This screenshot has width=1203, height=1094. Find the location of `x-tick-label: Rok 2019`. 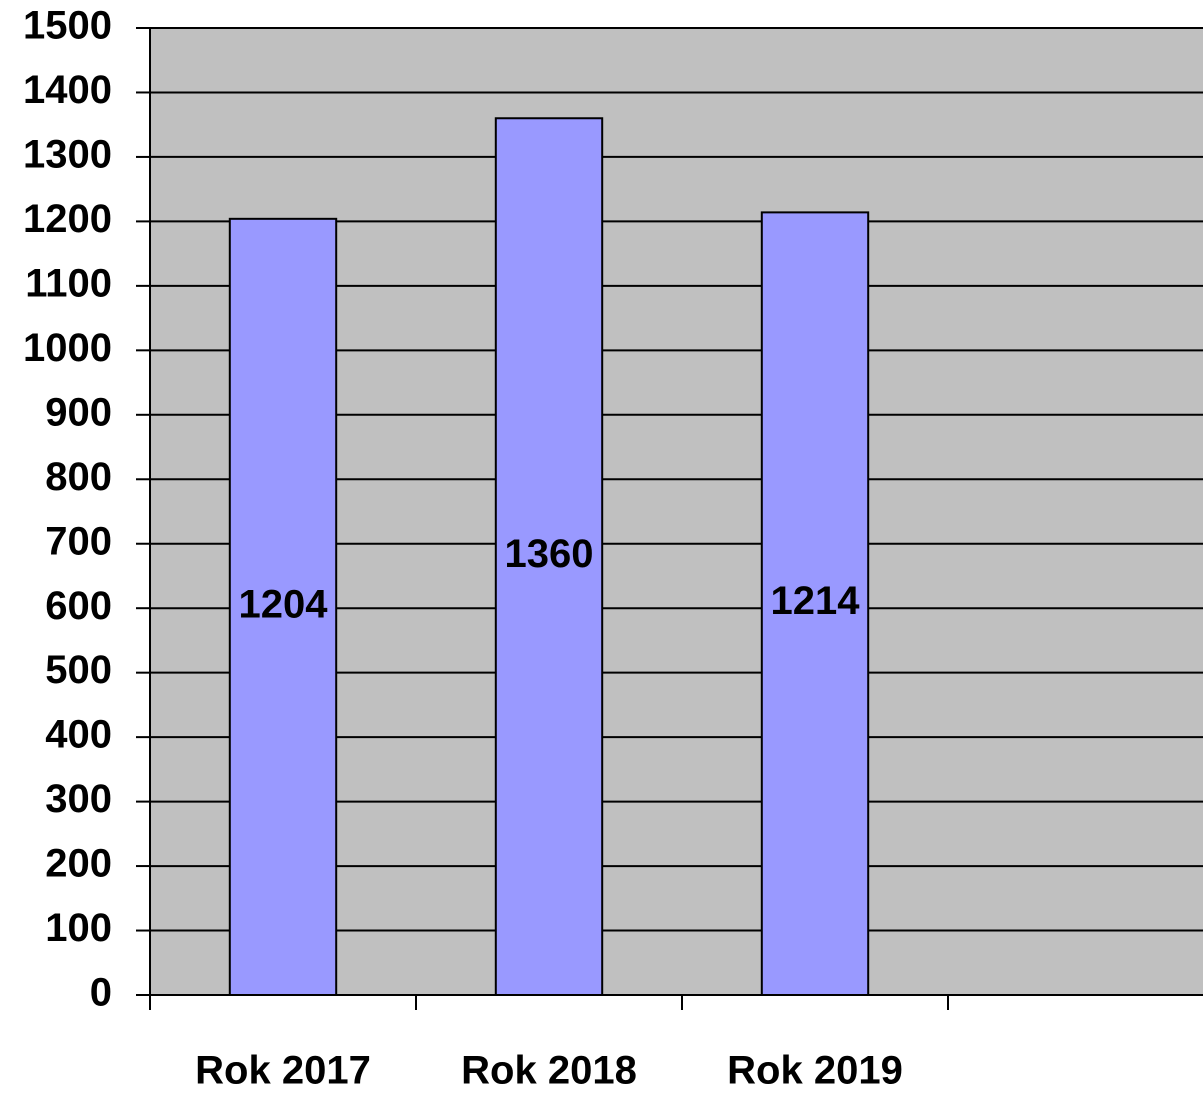

x-tick-label: Rok 2019 is located at coordinates (815, 1071).